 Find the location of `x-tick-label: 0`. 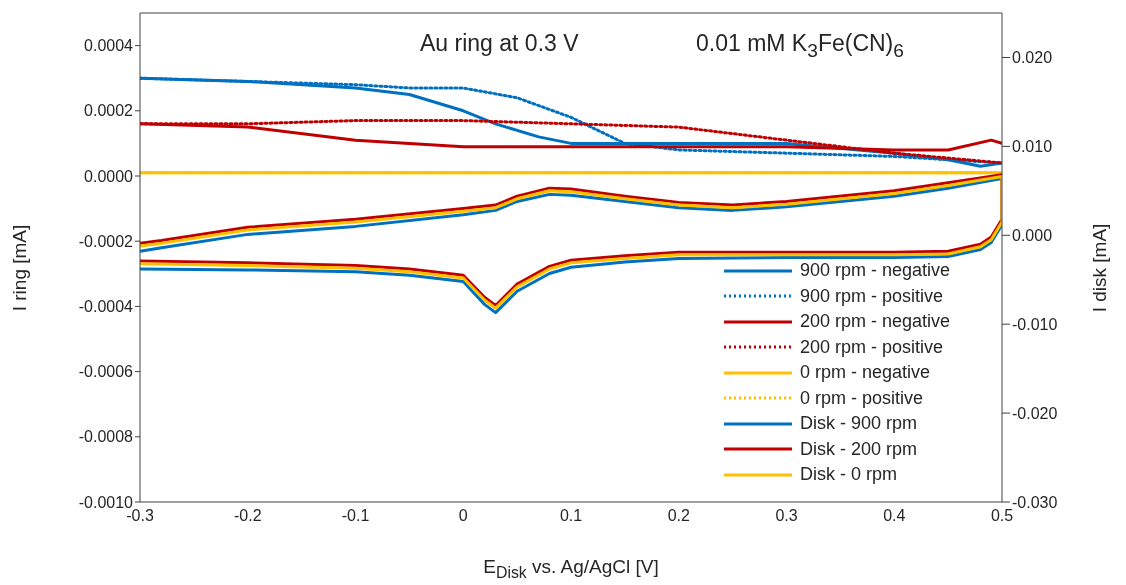

x-tick-label: 0 is located at coordinates (463, 516).